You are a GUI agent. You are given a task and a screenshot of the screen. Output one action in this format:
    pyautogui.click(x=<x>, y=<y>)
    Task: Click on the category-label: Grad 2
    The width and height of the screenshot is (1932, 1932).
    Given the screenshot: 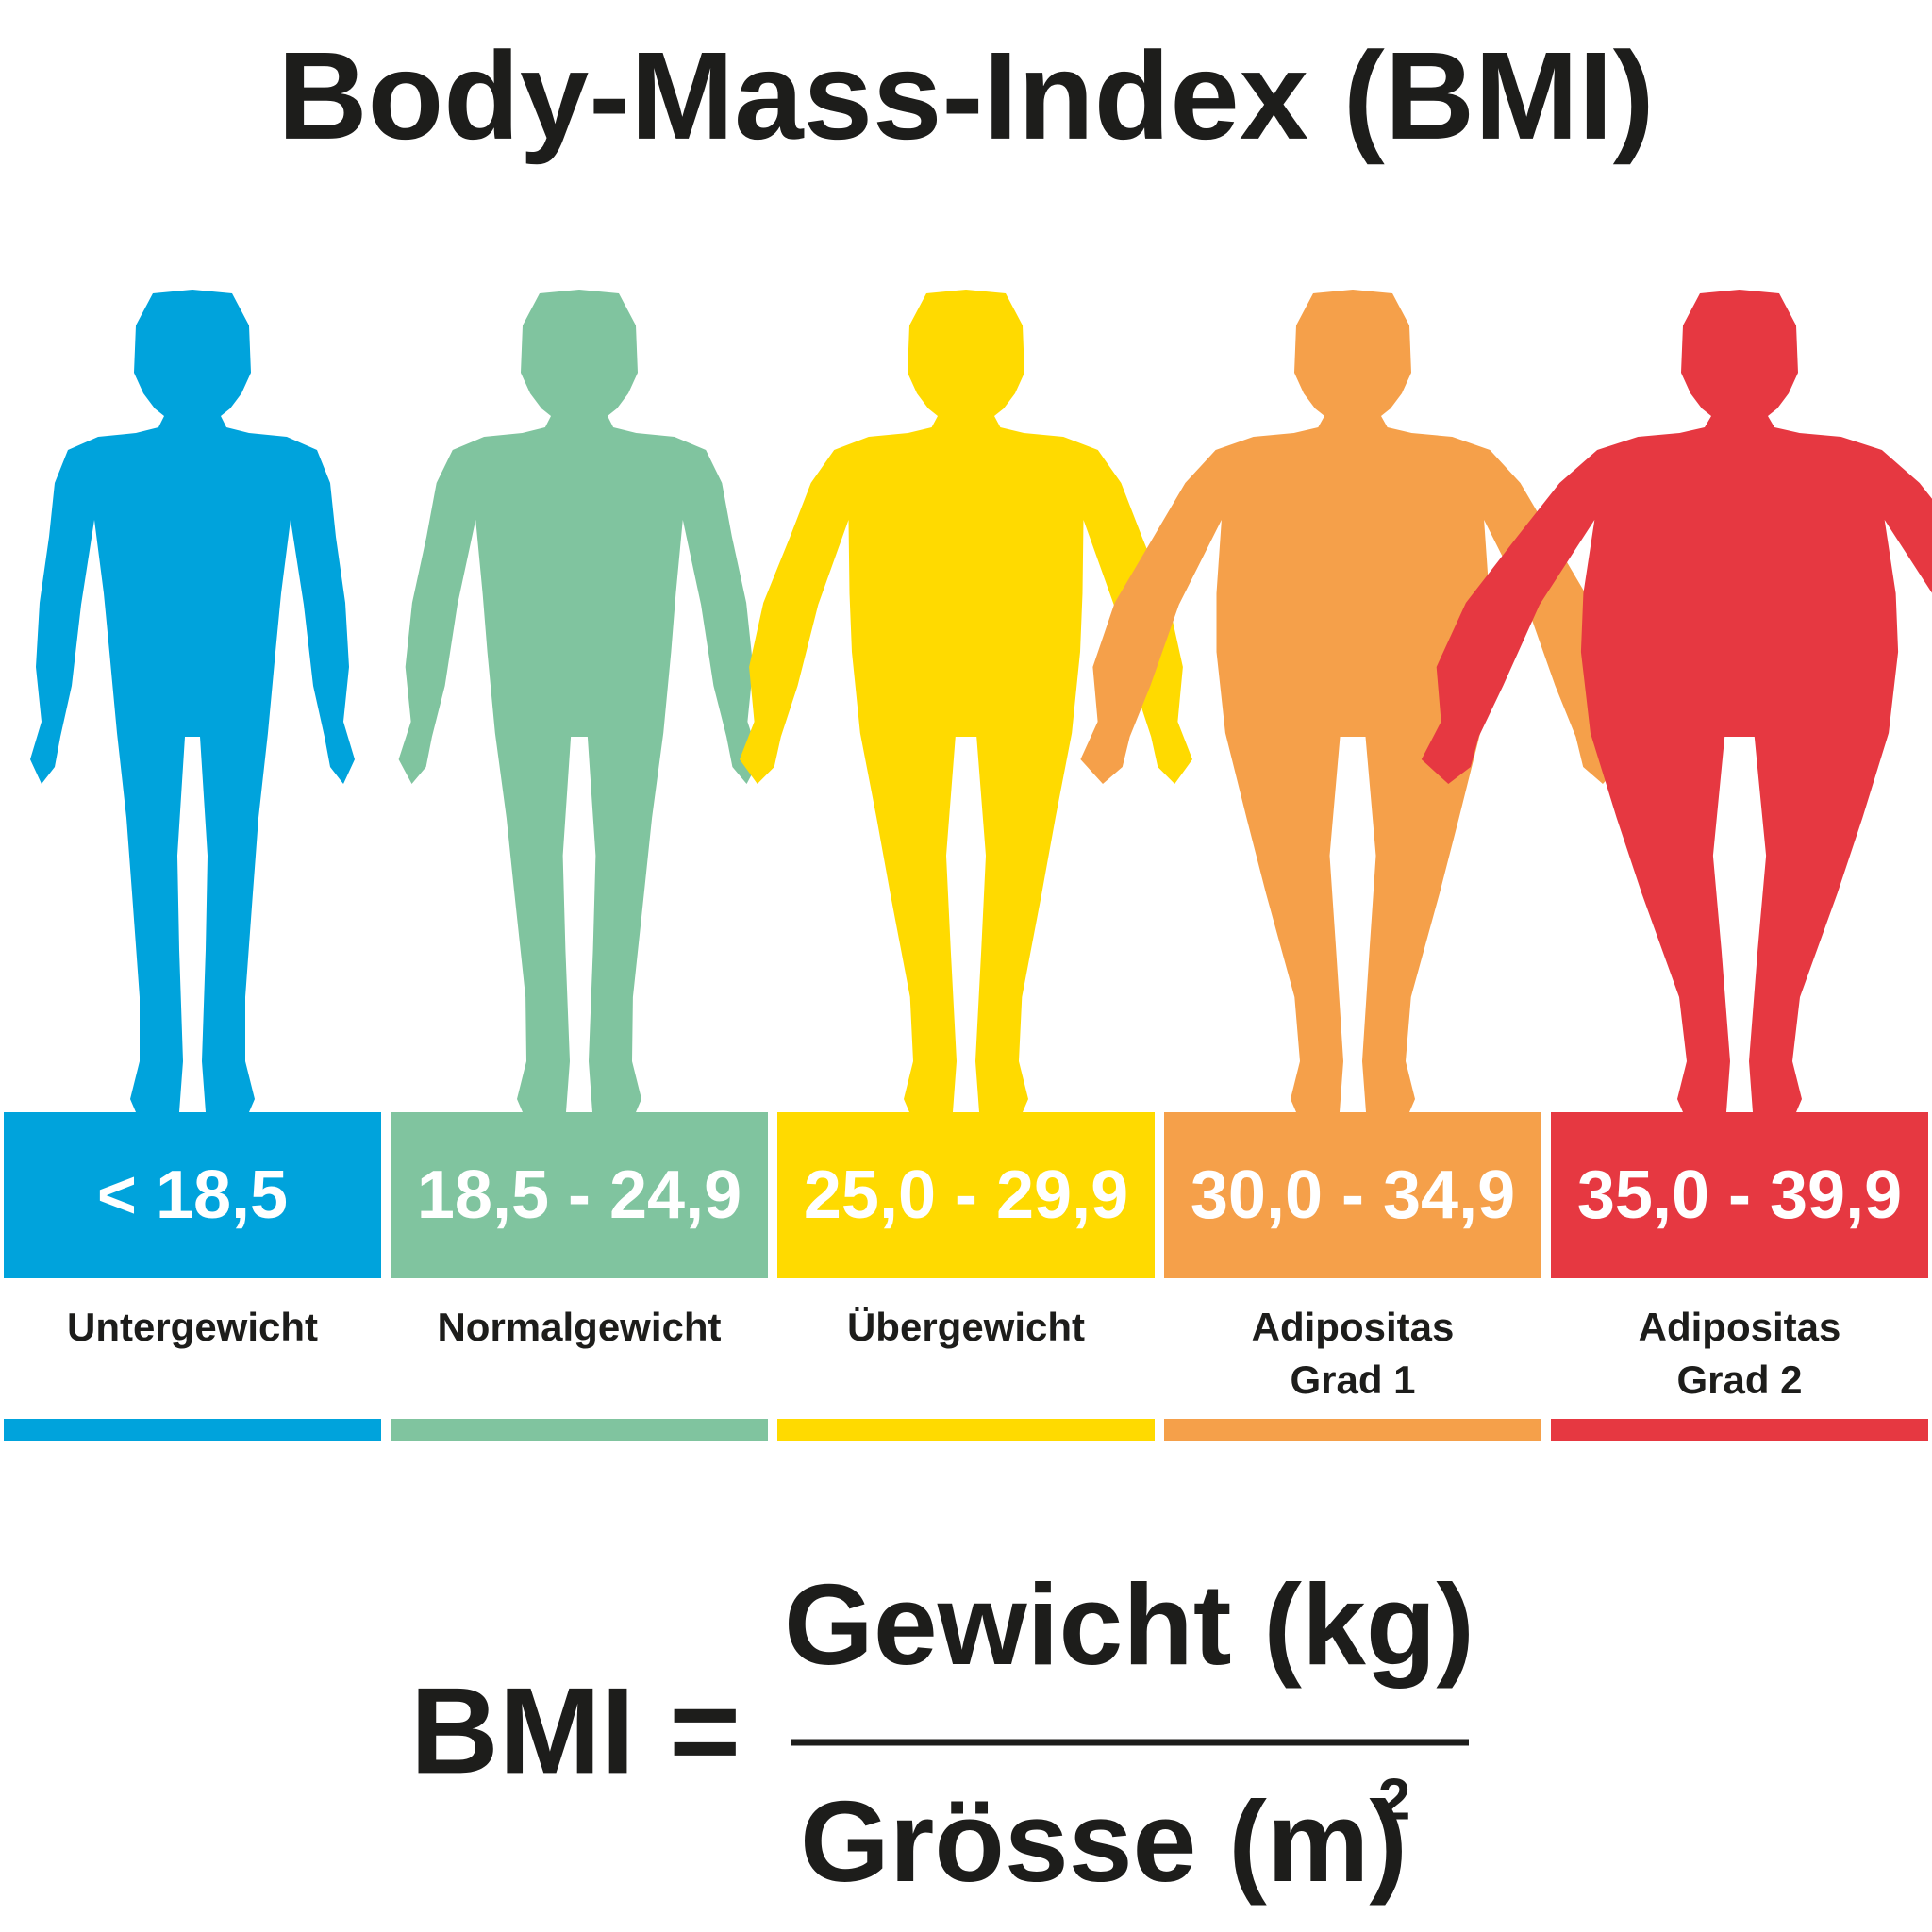 What is the action you would take?
    pyautogui.click(x=1739, y=1380)
    